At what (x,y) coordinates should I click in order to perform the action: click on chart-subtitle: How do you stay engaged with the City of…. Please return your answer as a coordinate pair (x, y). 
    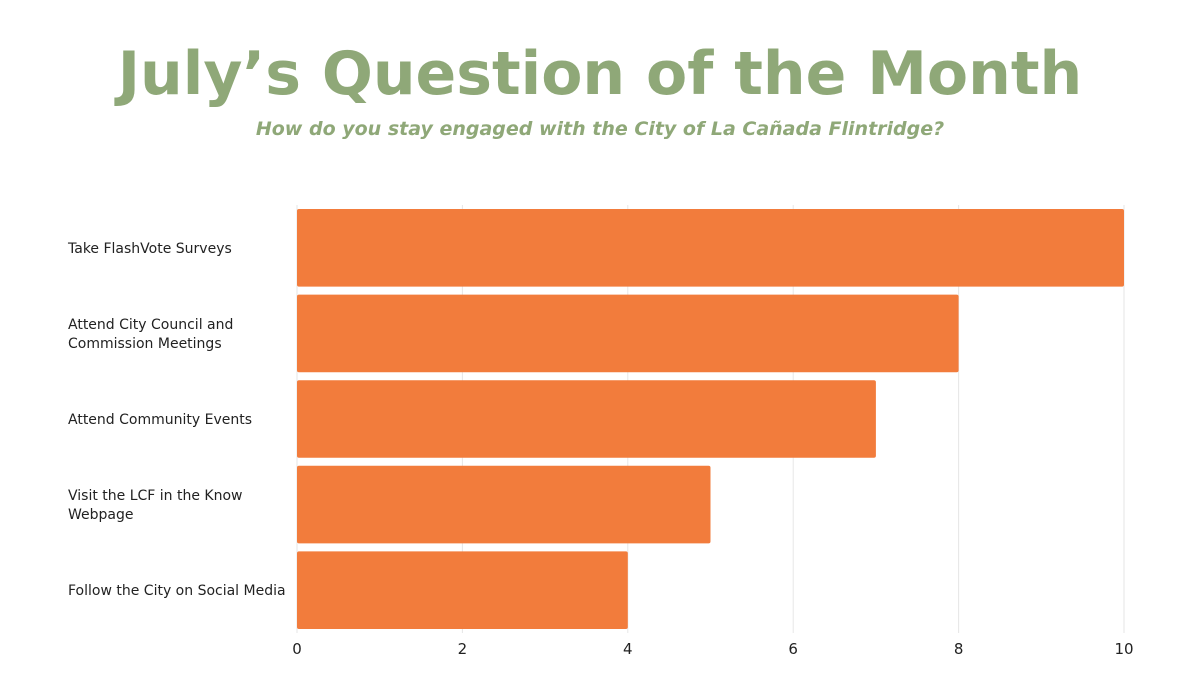
    Looking at the image, I should click on (600, 129).